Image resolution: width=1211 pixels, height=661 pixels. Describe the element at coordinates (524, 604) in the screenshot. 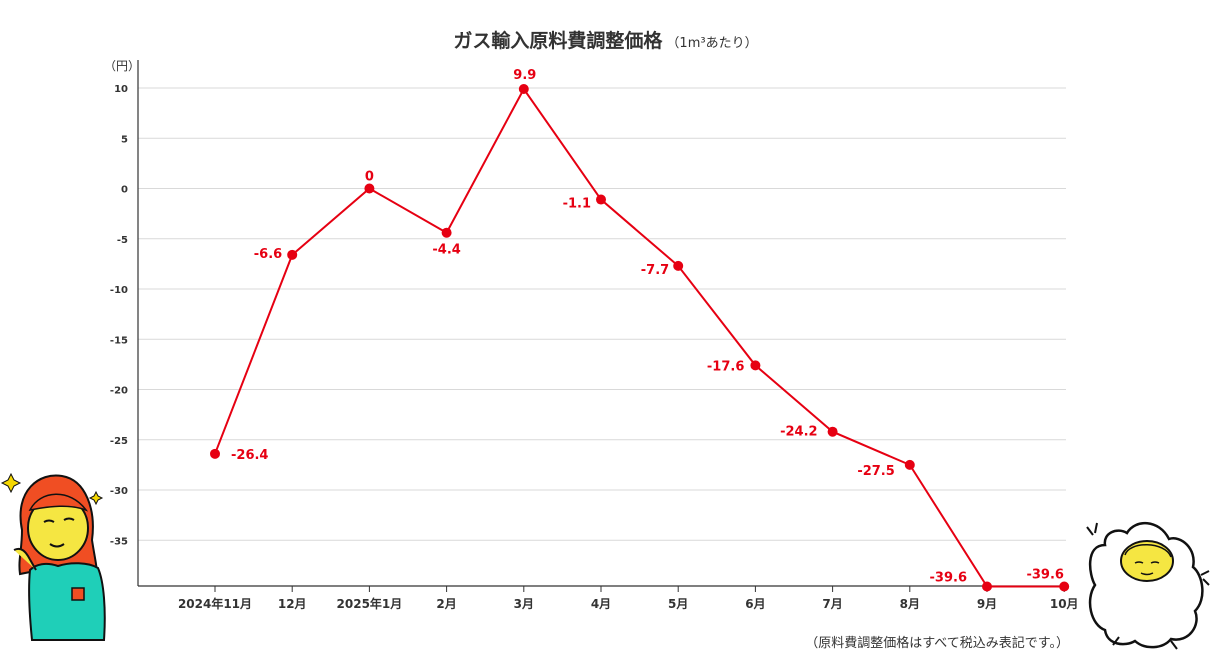

I see `x-tick-label: 3月` at that location.